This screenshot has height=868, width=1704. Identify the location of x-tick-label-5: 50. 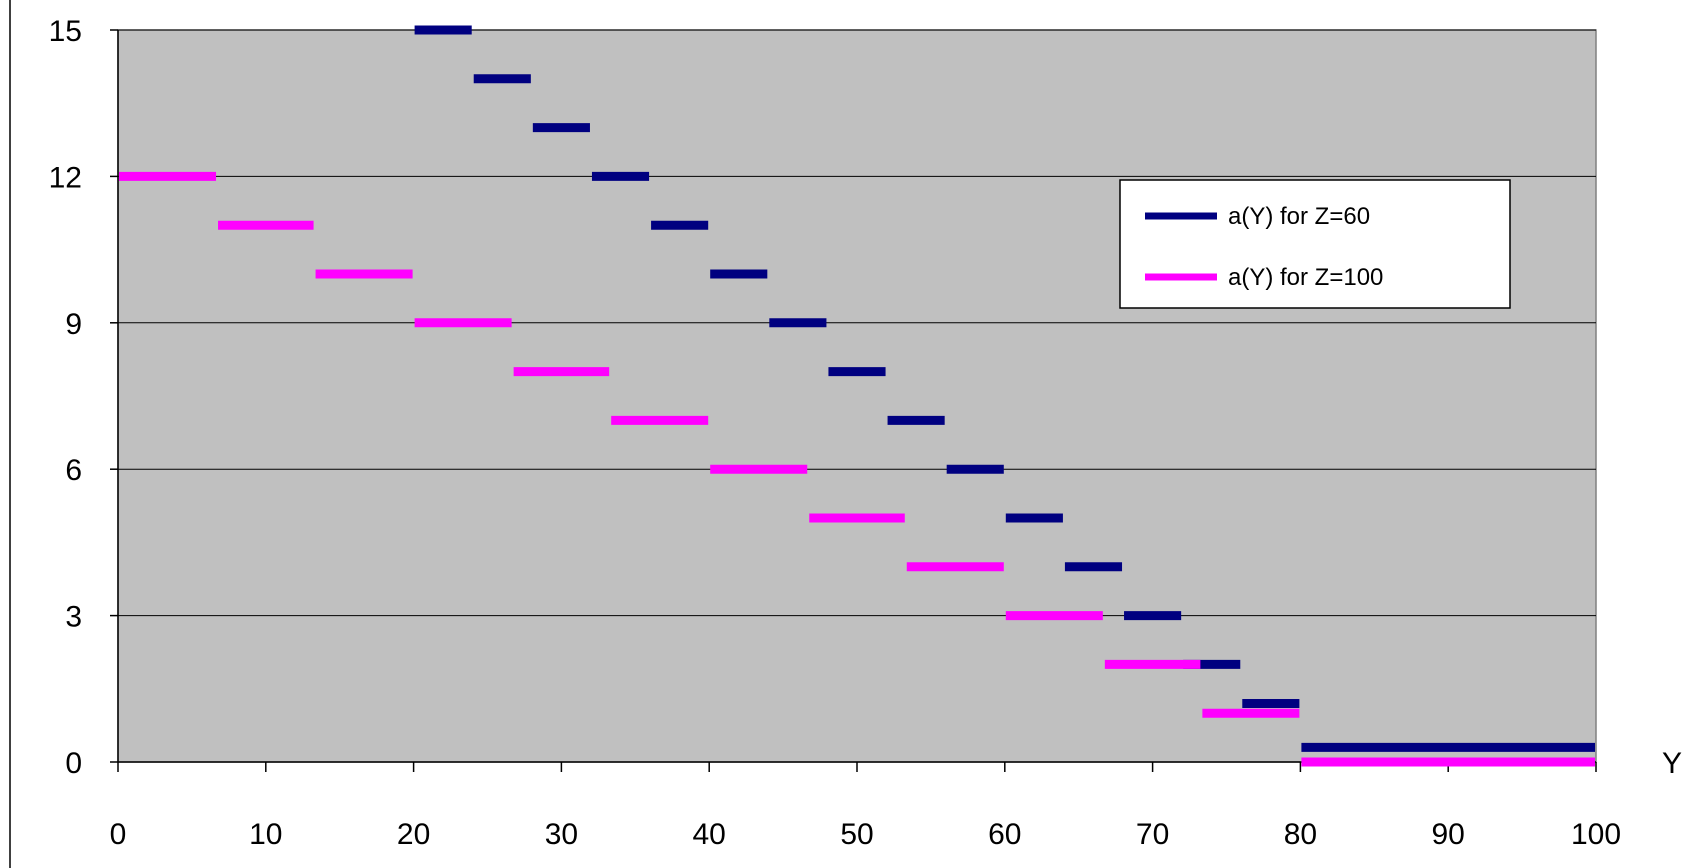
(856, 834).